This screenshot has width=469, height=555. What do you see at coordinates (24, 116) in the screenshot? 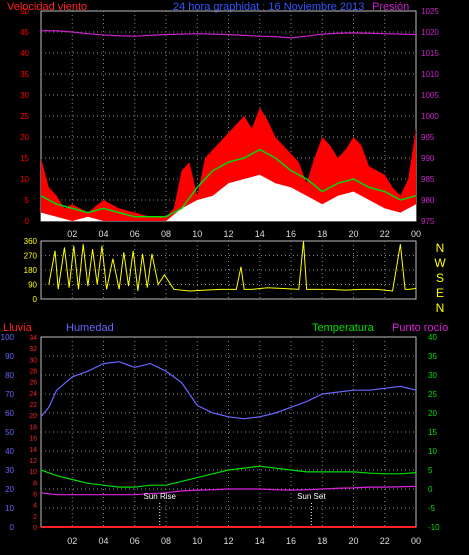
I see `wind-speed-tick-label: 25` at bounding box center [24, 116].